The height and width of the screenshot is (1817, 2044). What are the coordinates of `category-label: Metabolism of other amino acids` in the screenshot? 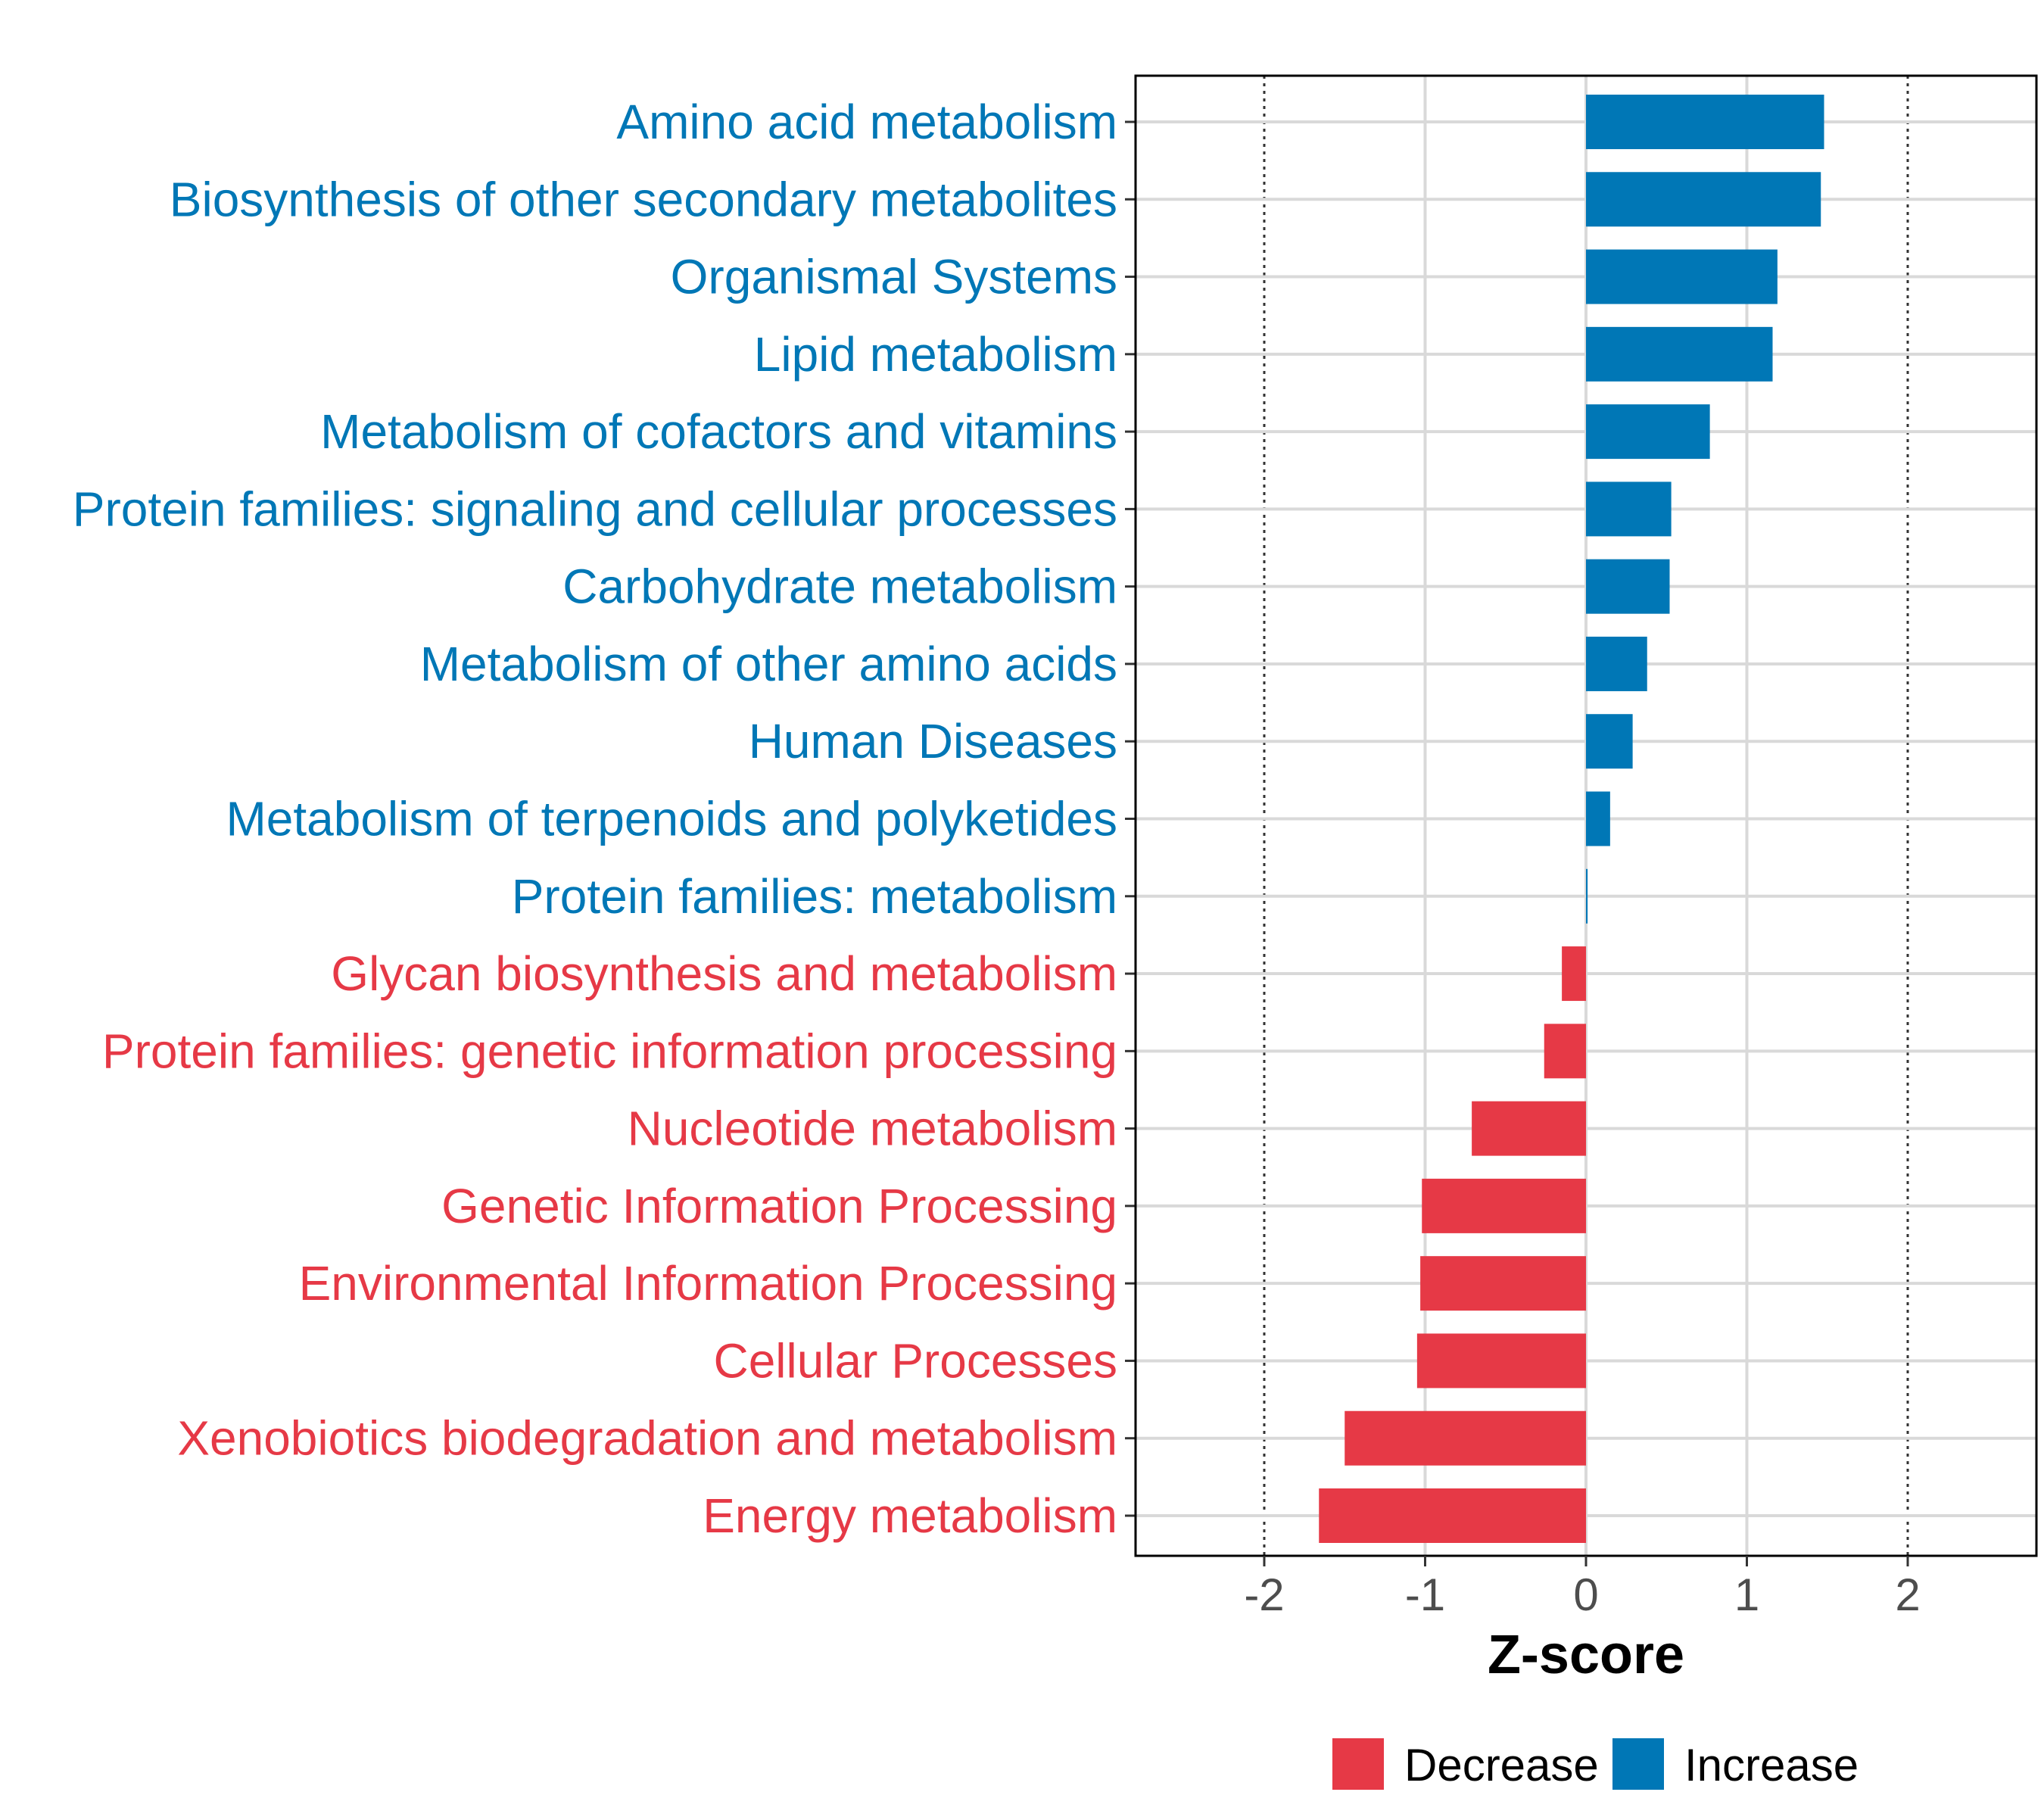 It's located at (768, 664).